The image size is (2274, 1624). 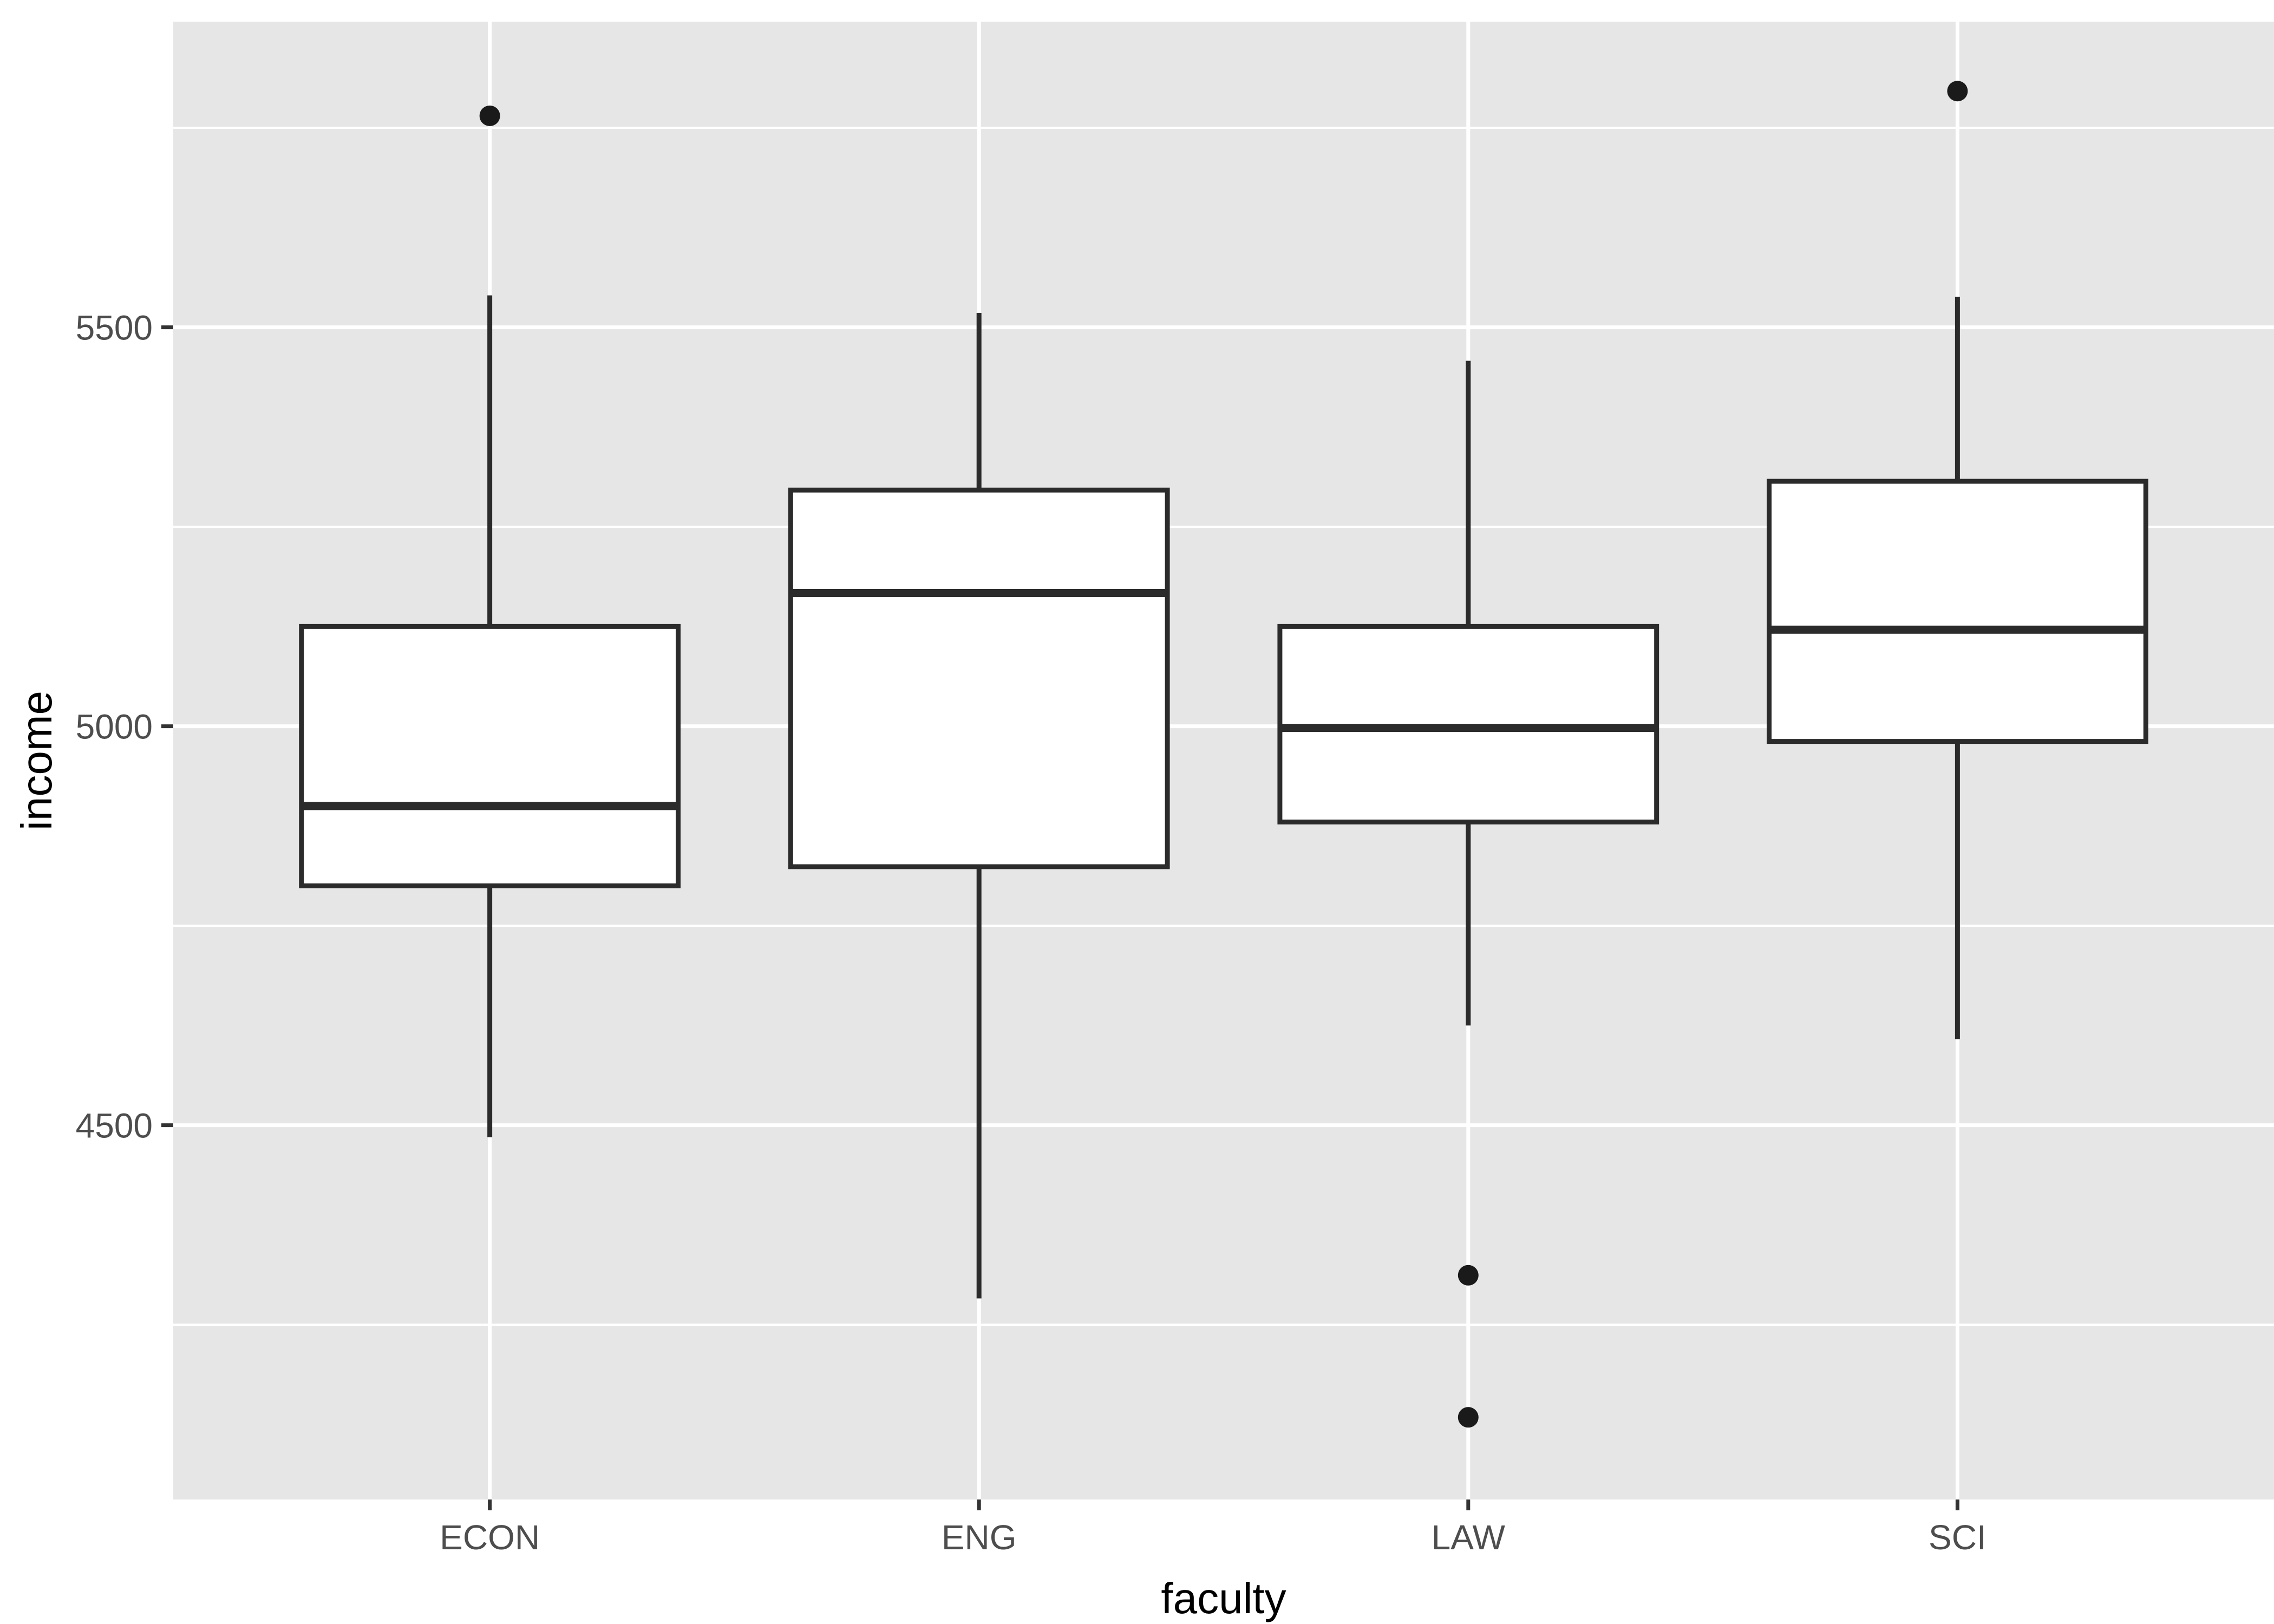 What do you see at coordinates (1958, 1537) in the screenshot?
I see `x-tick-label-sci: SCI` at bounding box center [1958, 1537].